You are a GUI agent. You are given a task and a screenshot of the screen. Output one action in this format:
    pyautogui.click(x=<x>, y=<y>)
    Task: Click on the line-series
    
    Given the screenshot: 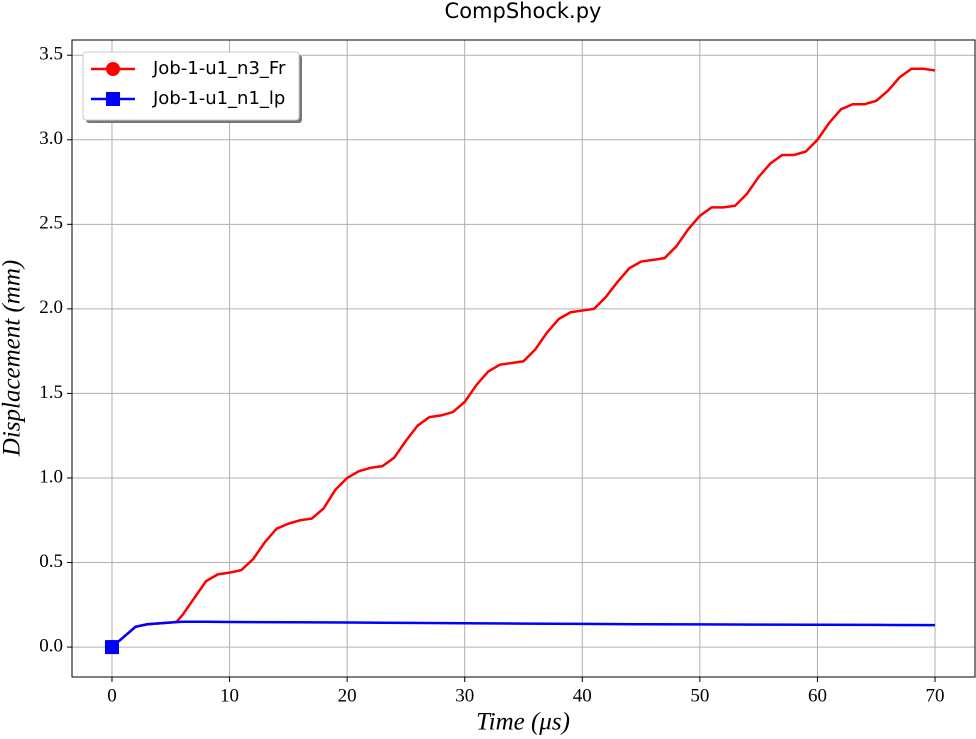 What is the action you would take?
    pyautogui.click(x=523, y=634)
    